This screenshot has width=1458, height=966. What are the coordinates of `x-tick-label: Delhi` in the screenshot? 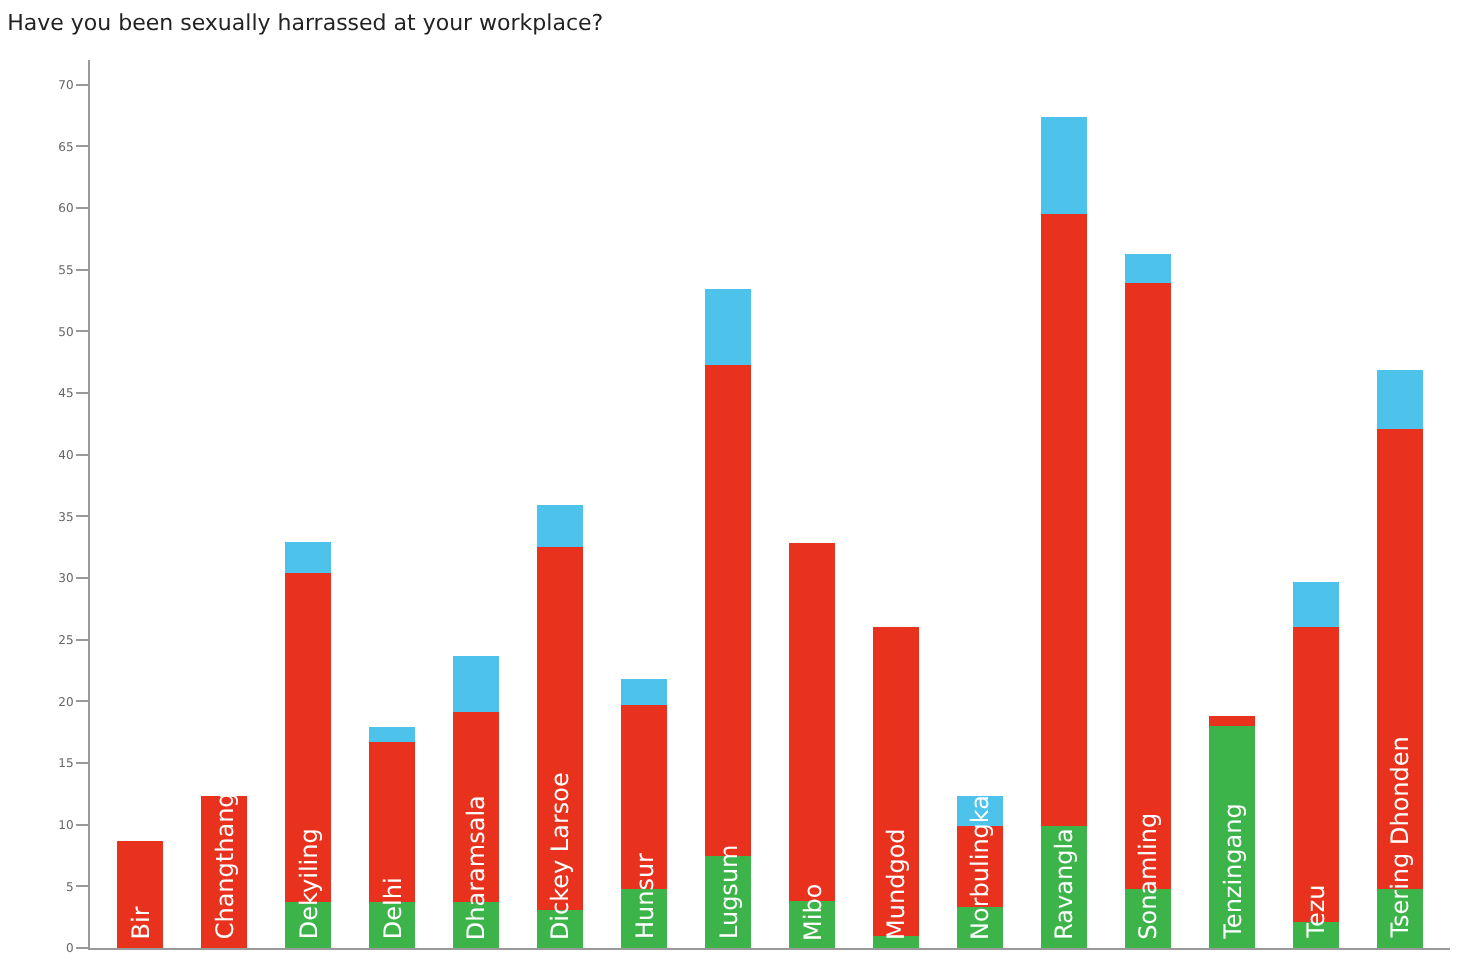 It's located at (393, 908).